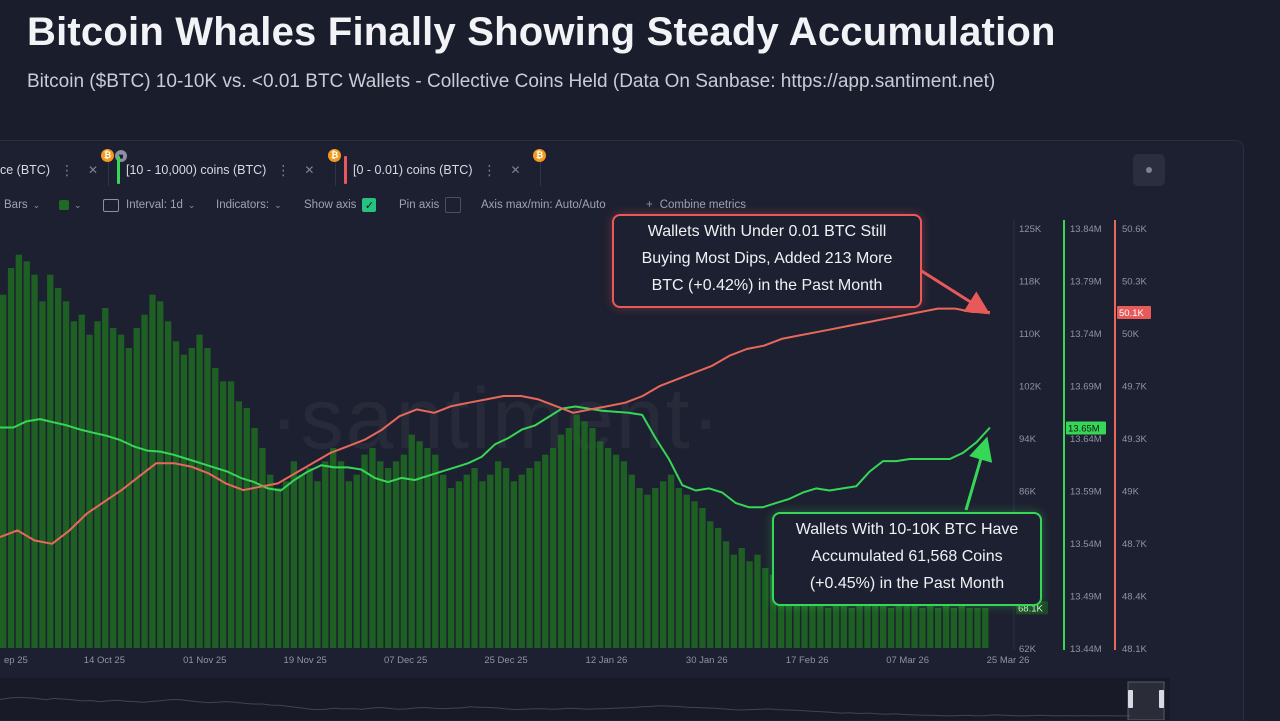 This screenshot has height=721, width=1280. I want to click on settings-toggle-button, so click(1149, 170).